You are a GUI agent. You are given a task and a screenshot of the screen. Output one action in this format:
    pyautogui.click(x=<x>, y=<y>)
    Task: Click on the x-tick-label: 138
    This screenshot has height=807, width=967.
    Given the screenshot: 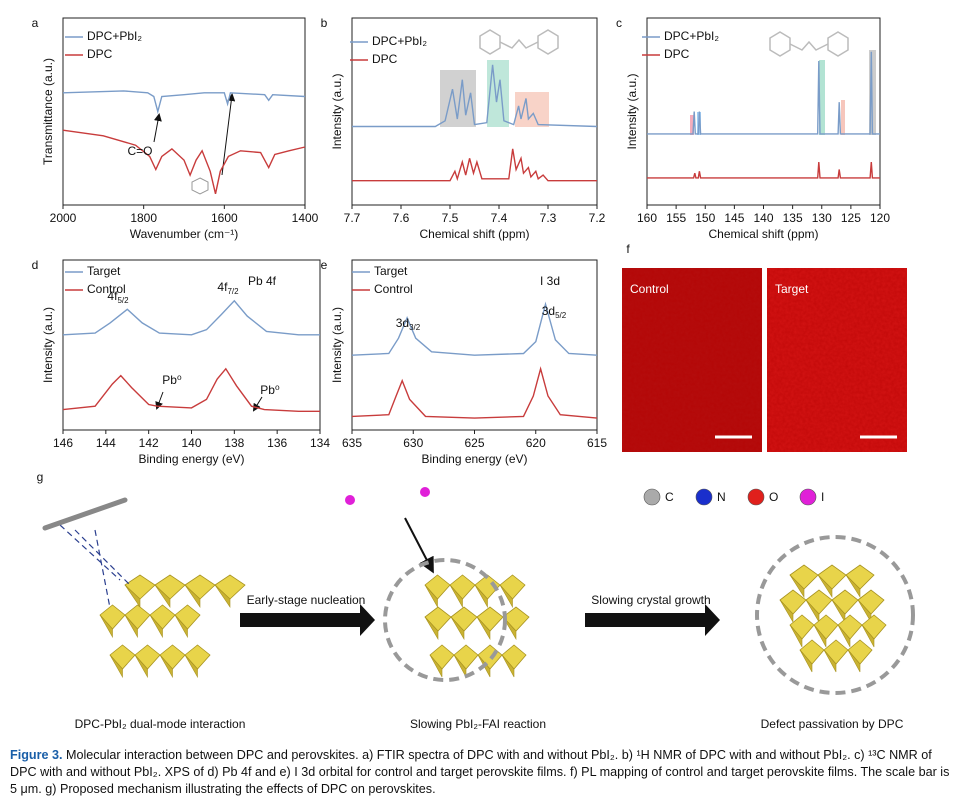 What is the action you would take?
    pyautogui.click(x=234, y=443)
    